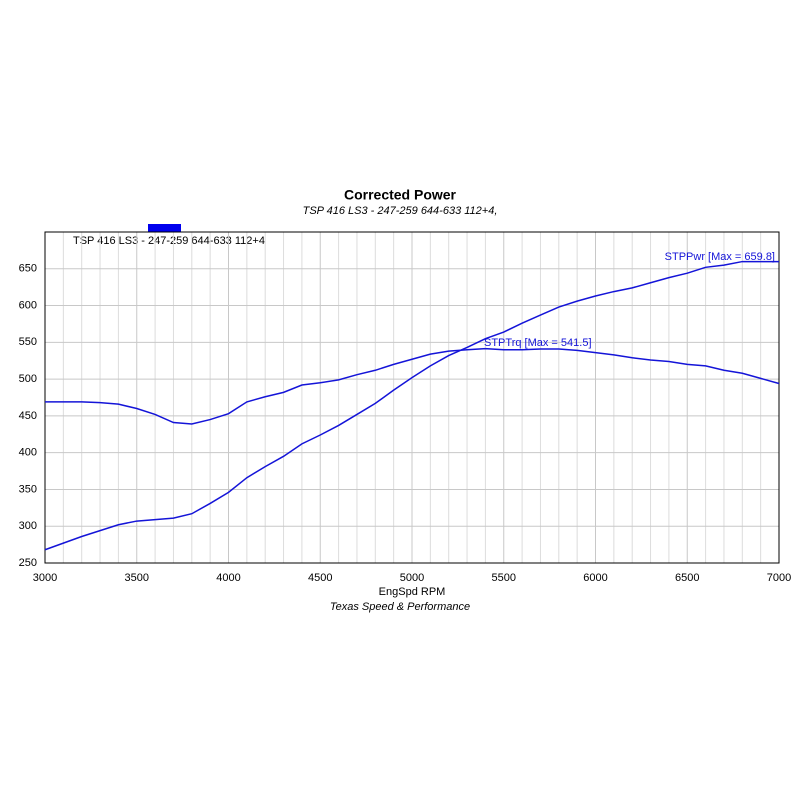 The width and height of the screenshot is (800, 800). What do you see at coordinates (28, 489) in the screenshot?
I see `y-tick-label: 350` at bounding box center [28, 489].